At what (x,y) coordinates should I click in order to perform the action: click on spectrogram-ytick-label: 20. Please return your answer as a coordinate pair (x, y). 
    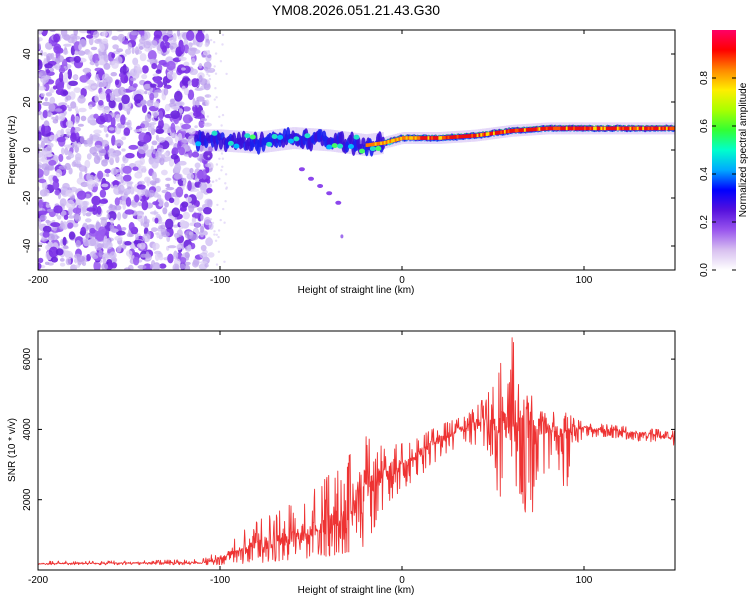
    Looking at the image, I should click on (27, 102).